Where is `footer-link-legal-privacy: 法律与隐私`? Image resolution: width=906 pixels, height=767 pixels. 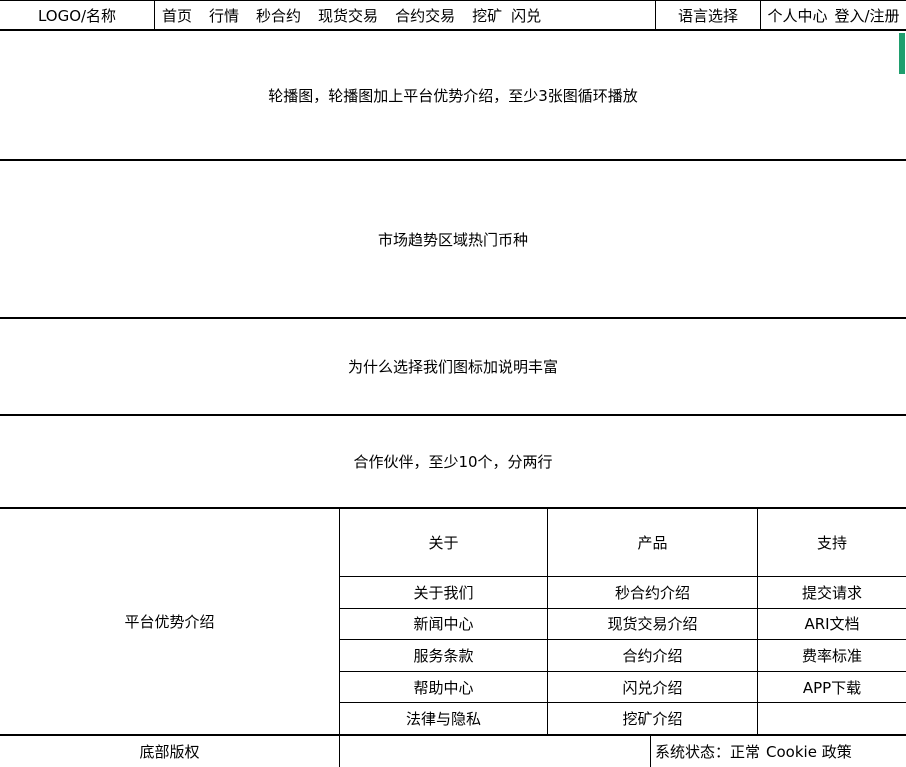
footer-link-legal-privacy: 法律与隐私 is located at coordinates (444, 718).